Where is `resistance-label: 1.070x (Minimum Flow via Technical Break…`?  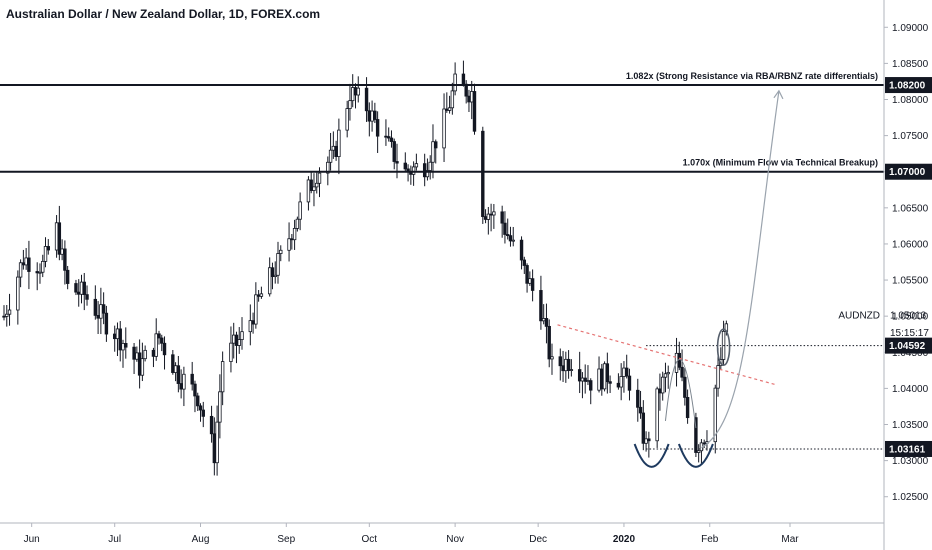
resistance-label: 1.070x (Minimum Flow via Technical Break… is located at coordinates (780, 163).